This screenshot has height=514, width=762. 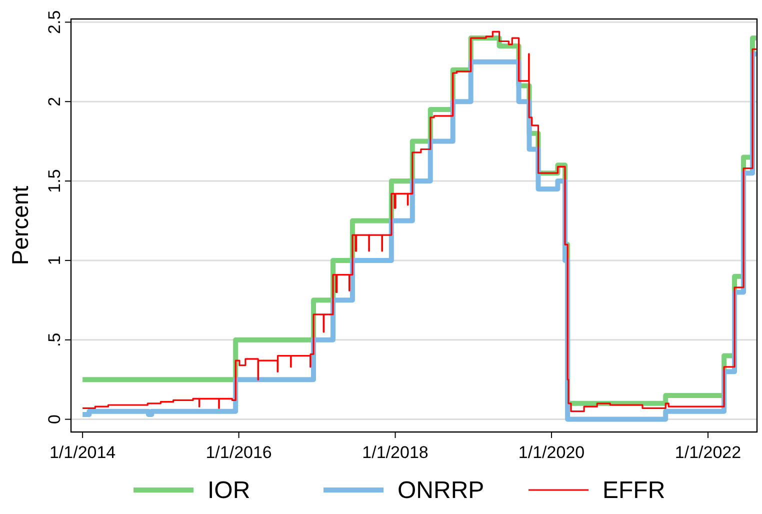 I want to click on y-tick-label: 2, so click(x=54, y=101).